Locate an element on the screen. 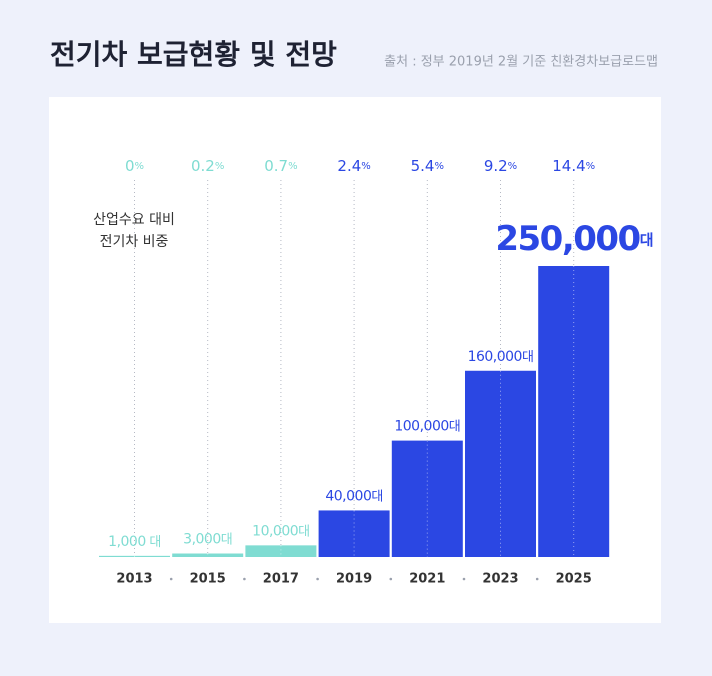 The width and height of the screenshot is (712, 676). value-label: 100,000대 is located at coordinates (427, 427).